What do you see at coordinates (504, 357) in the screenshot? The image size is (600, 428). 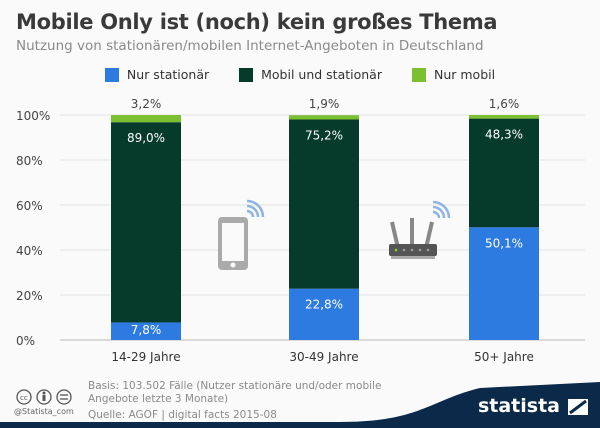 I see `x-tick-label: 50+ Jahre` at bounding box center [504, 357].